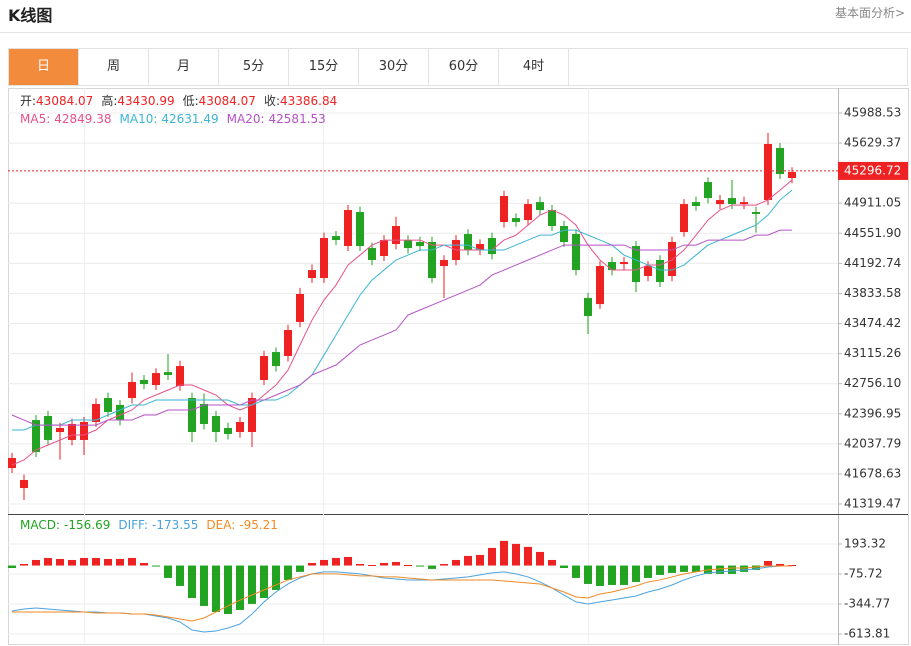 The image size is (911, 646). What do you see at coordinates (308, 101) in the screenshot?
I see `ohlc-value: 43386.84` at bounding box center [308, 101].